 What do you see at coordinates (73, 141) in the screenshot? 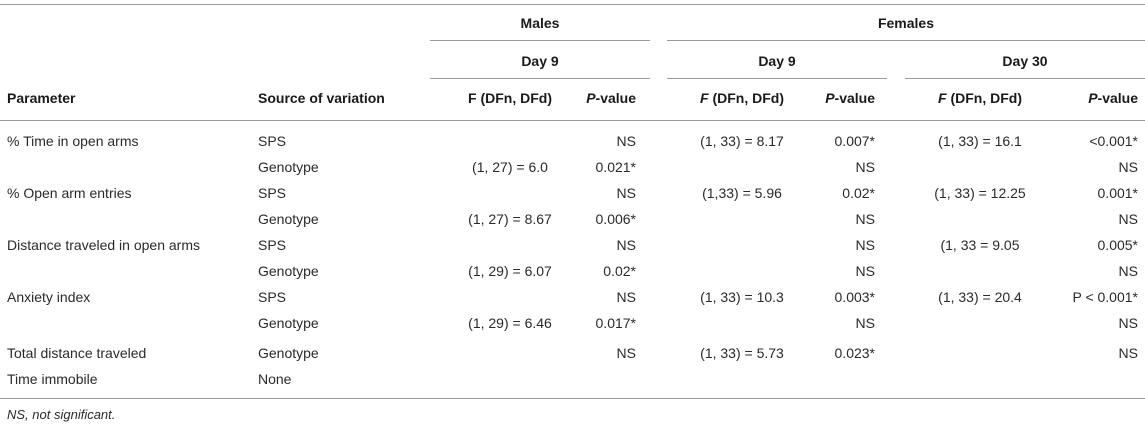
I see `cell-parameter: % Time in open arms` at bounding box center [73, 141].